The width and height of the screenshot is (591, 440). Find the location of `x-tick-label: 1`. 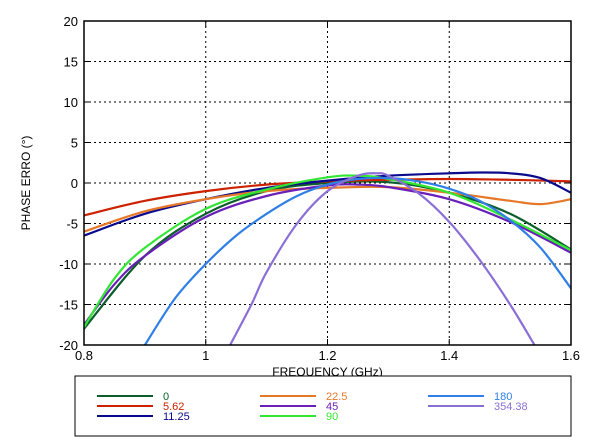

x-tick-label: 1 is located at coordinates (205, 355).